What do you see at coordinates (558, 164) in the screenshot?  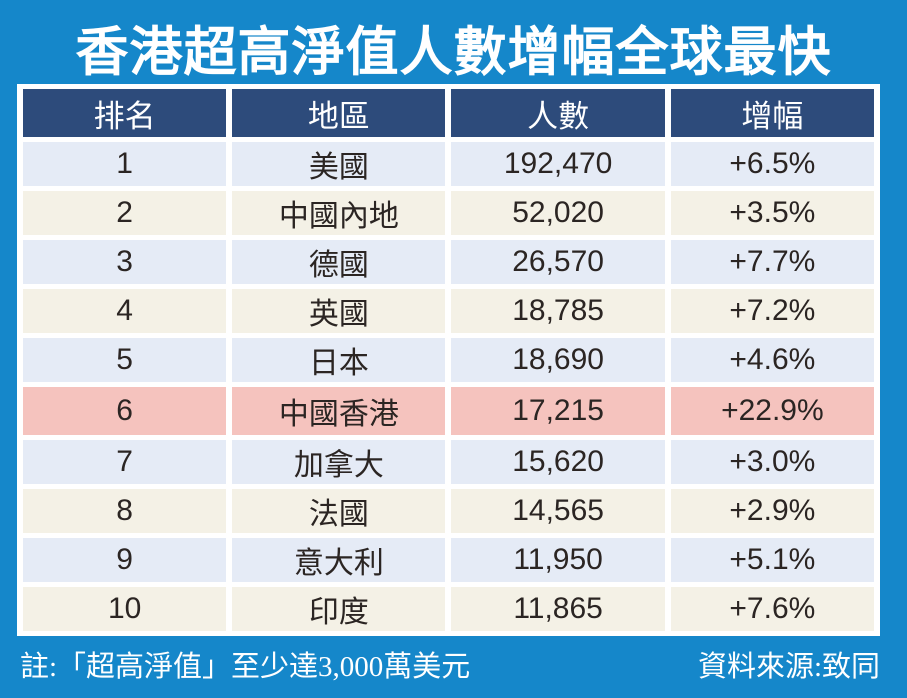 I see `cell-count: 192,470` at bounding box center [558, 164].